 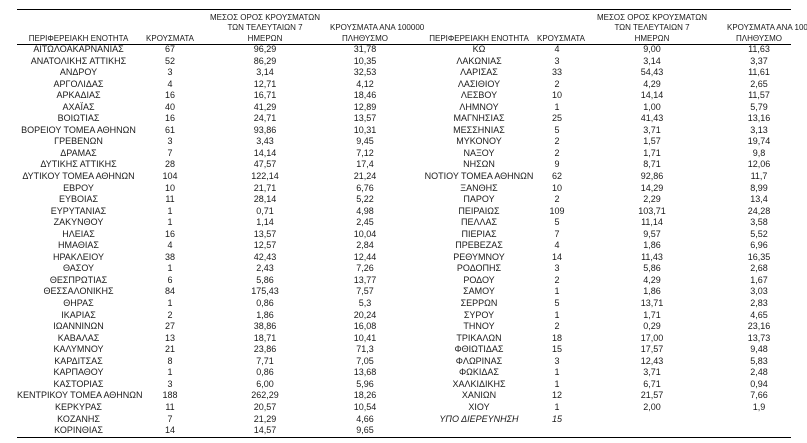 I want to click on region-cell: ΑΧΑΪΑΣ, so click(x=78, y=106).